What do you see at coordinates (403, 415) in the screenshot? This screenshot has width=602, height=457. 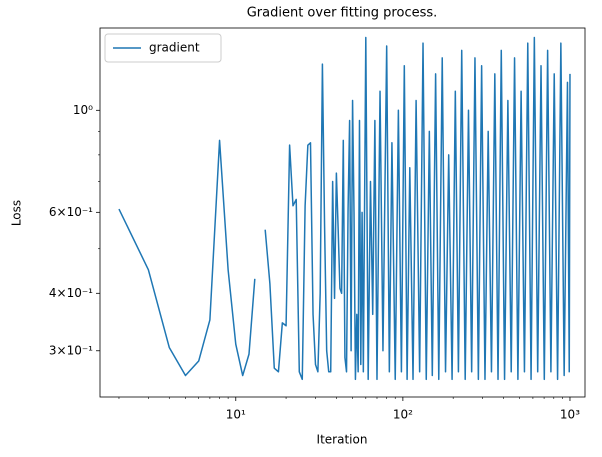 I see `x-tick-label: 10²` at bounding box center [403, 415].